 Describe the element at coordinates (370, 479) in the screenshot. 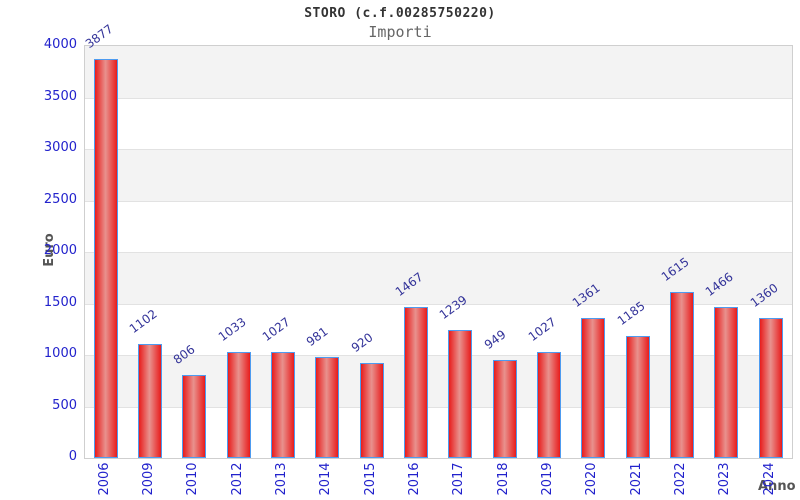

I see `x-tick-label: 2015` at that location.